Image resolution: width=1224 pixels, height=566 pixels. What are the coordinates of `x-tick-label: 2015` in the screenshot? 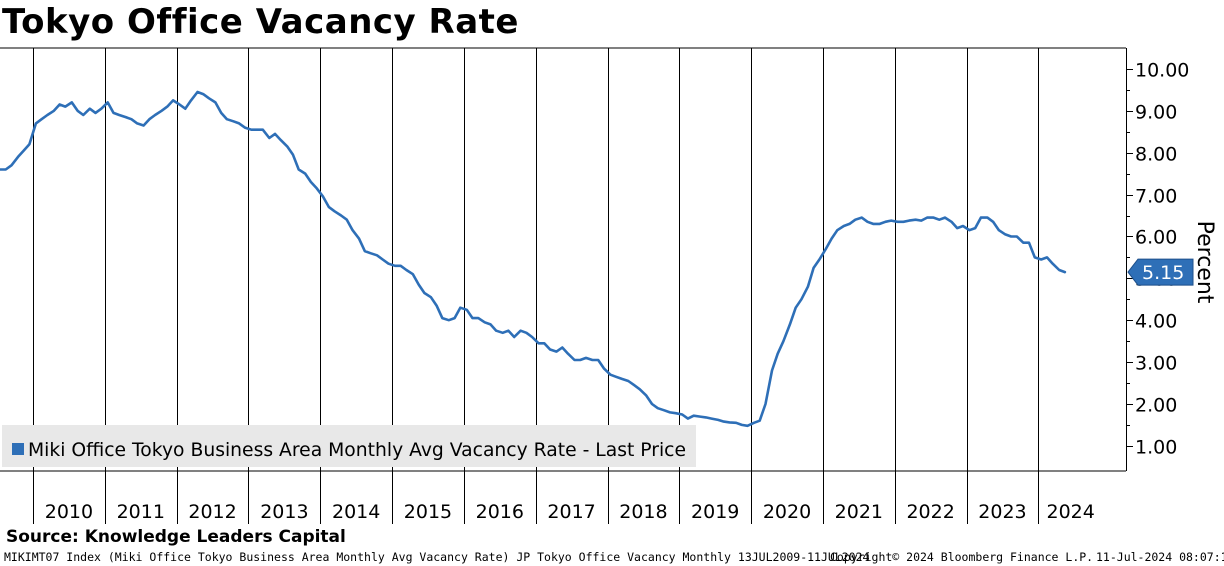 It's located at (428, 512).